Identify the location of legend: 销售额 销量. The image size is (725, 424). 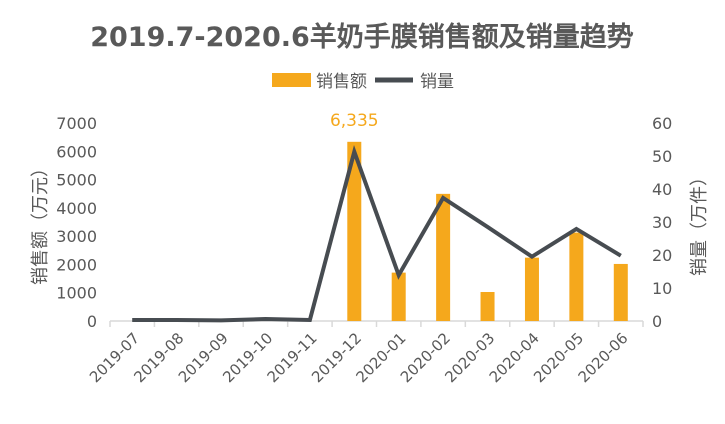
(363, 82).